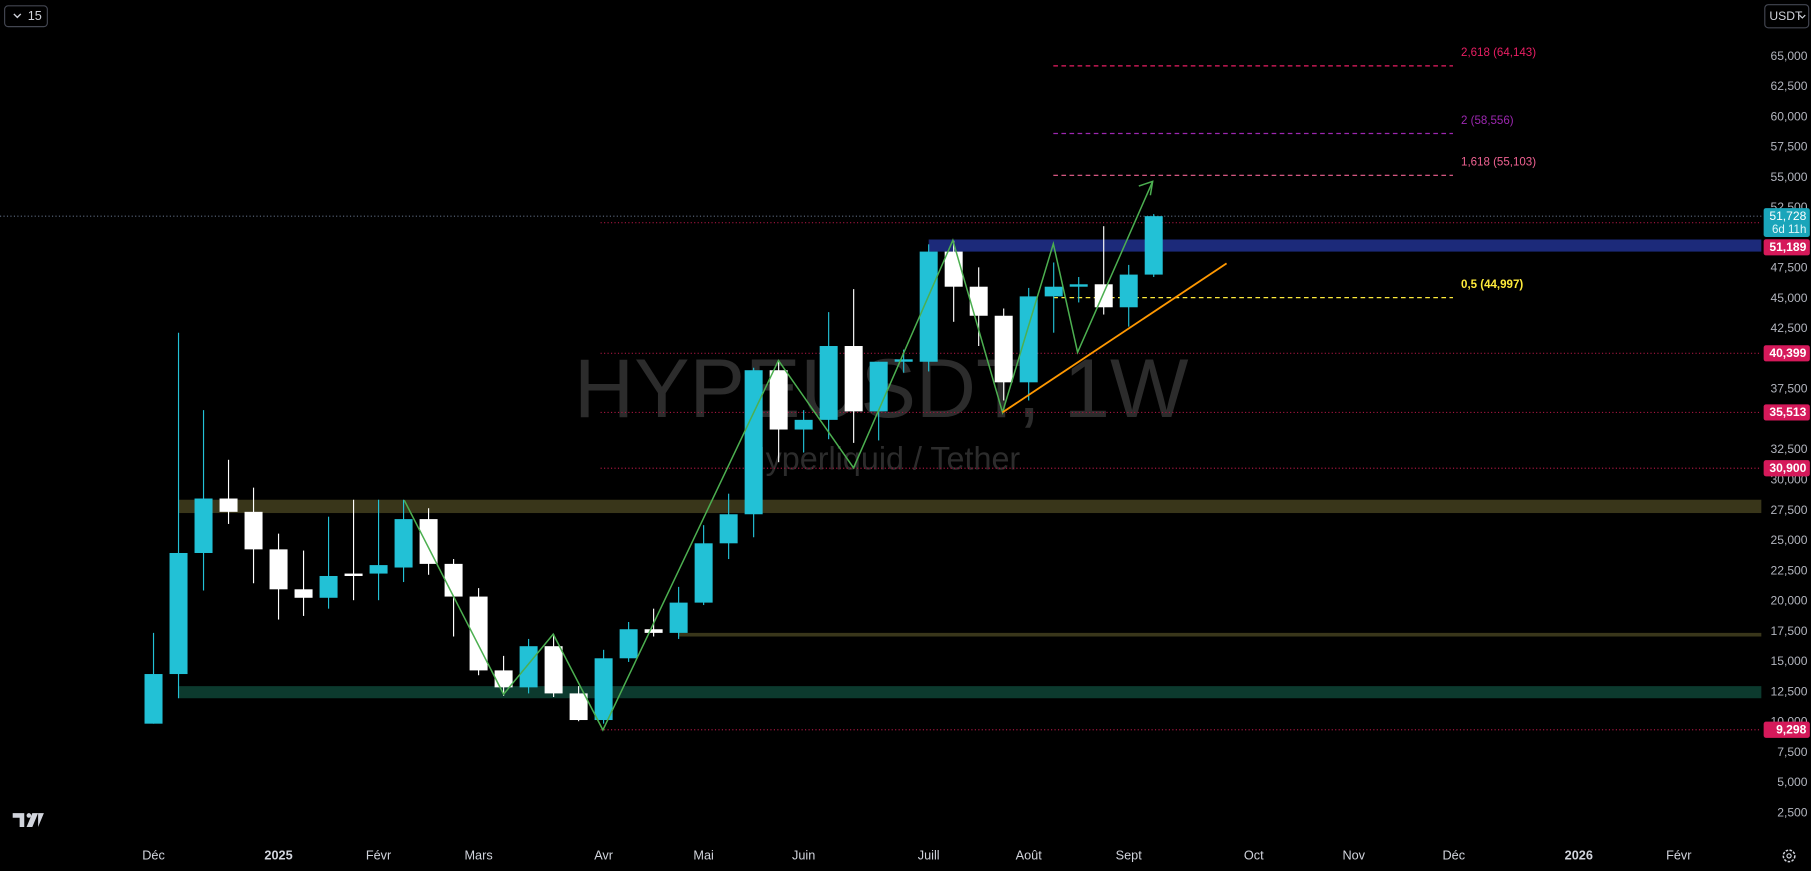 The width and height of the screenshot is (1811, 871). What do you see at coordinates (881, 458) in the screenshot?
I see `watermark-subtitle: Hyperliquid / Tether` at bounding box center [881, 458].